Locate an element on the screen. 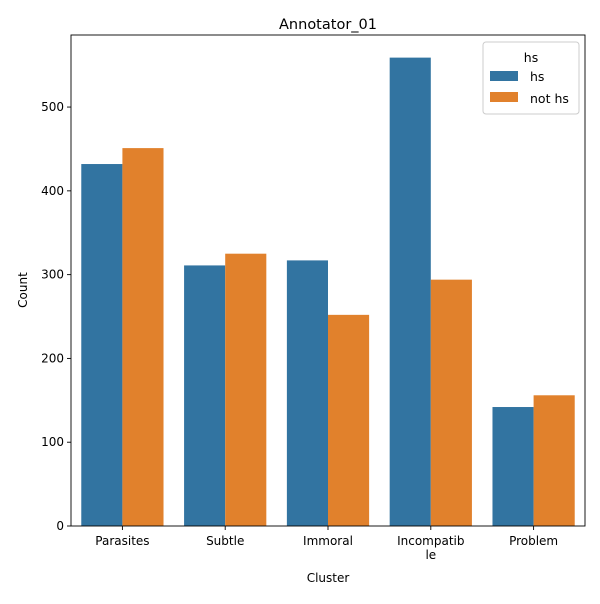 The height and width of the screenshot is (604, 600). bar-hs-incompatib-le is located at coordinates (410, 292).